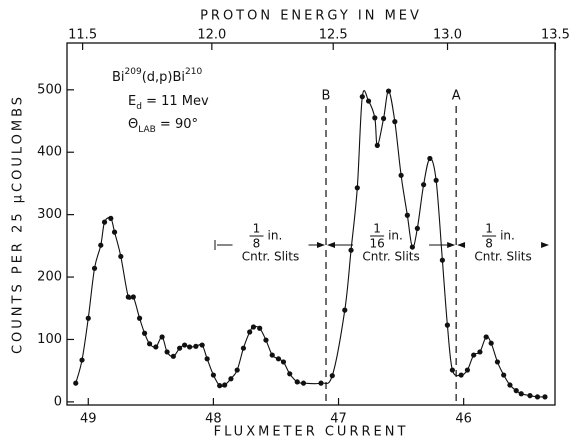  I want to click on slit-den: 16, so click(376, 244).